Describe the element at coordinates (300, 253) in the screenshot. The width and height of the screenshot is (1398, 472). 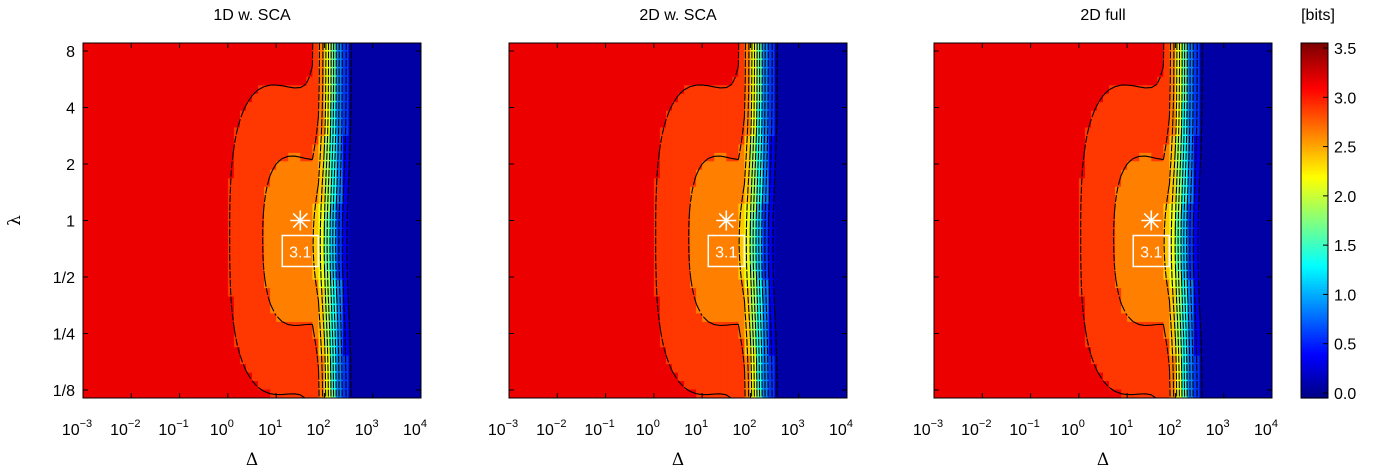
I see `peak-label: 3.1` at that location.